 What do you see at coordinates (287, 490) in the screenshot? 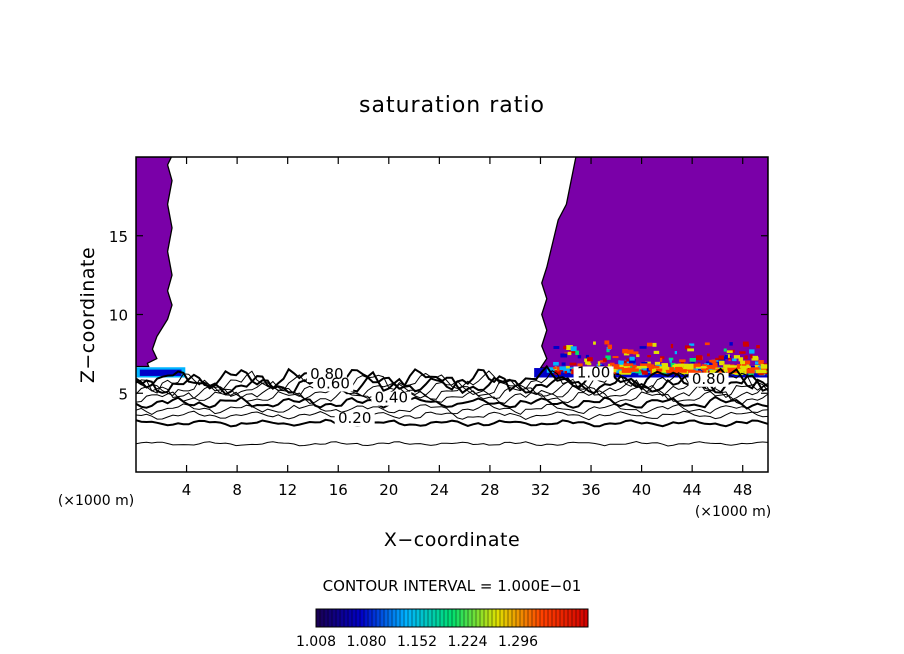
I see `x-tick-label: 12` at bounding box center [287, 490].